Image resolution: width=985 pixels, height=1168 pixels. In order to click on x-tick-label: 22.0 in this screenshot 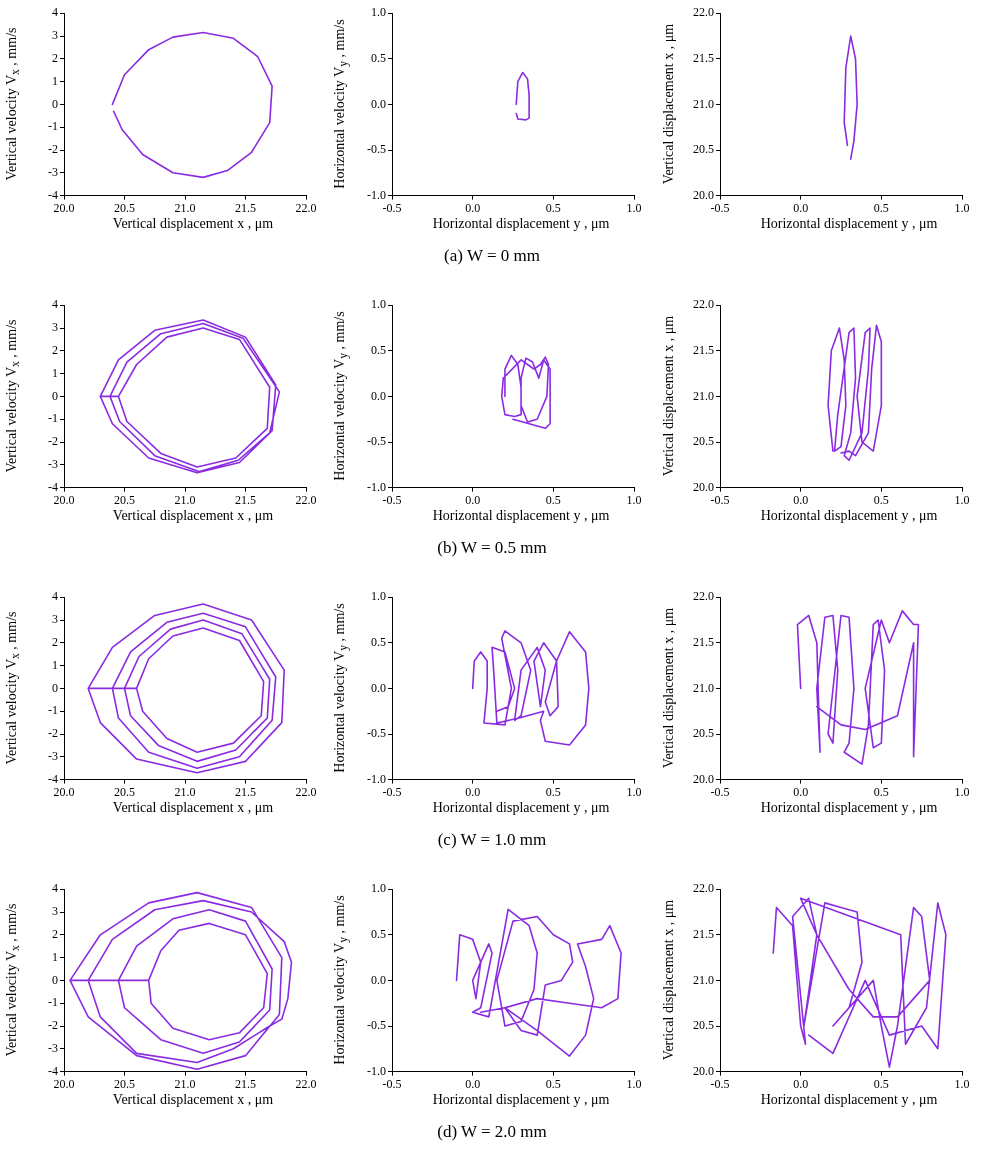, I will do `click(306, 499)`.